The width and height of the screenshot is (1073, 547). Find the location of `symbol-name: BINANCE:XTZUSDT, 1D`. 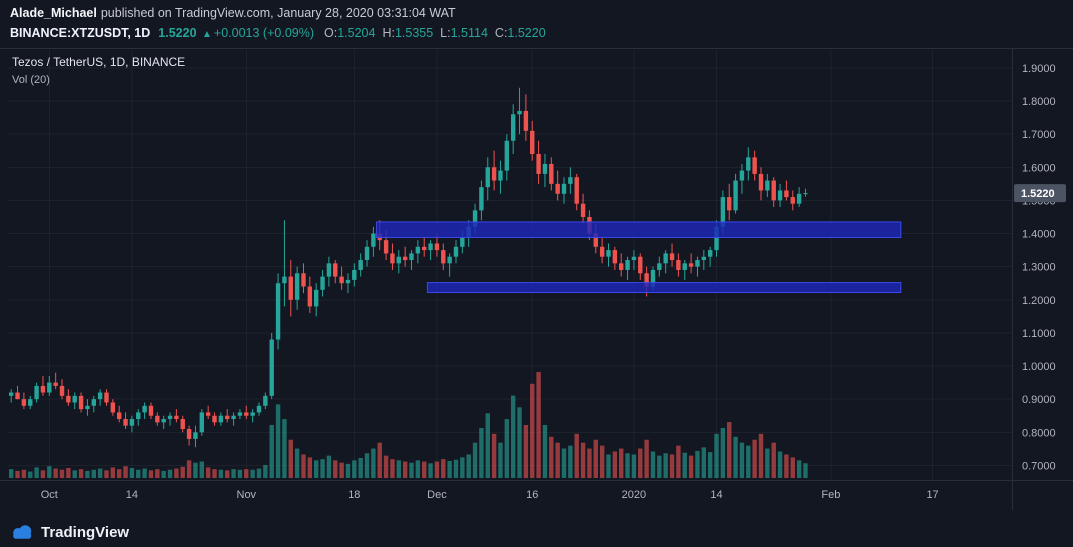

symbol-name: BINANCE:XTZUSDT, 1D is located at coordinates (80, 33).